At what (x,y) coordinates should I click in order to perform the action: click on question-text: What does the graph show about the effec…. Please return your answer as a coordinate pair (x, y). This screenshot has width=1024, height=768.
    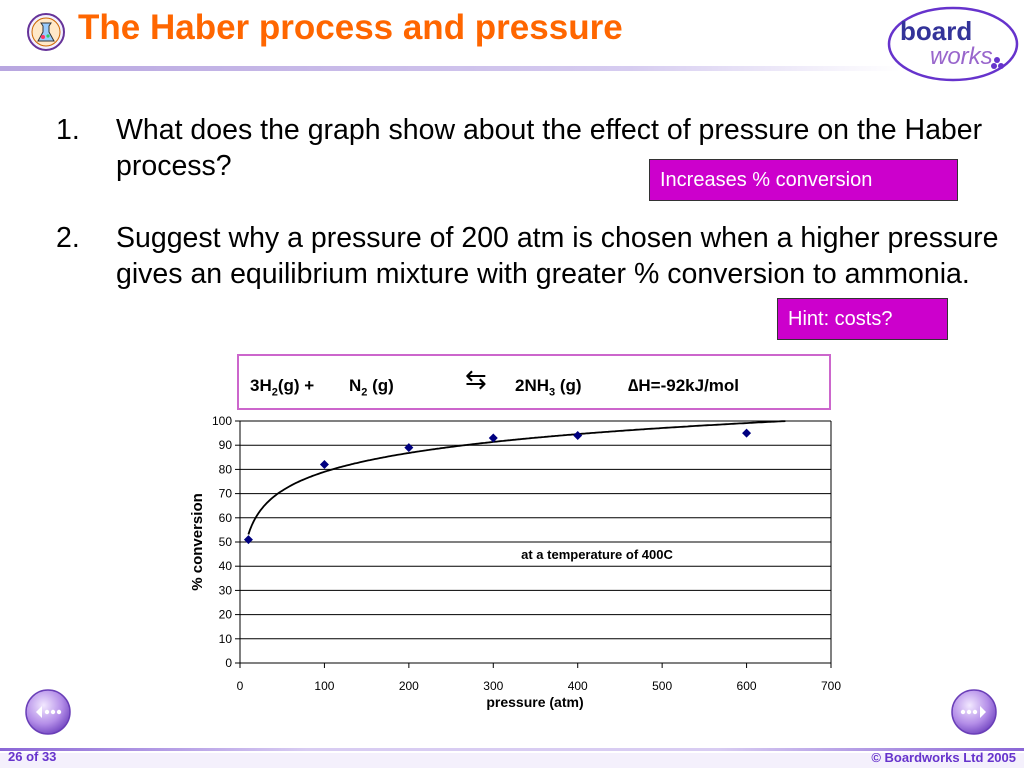
    Looking at the image, I should click on (549, 148).